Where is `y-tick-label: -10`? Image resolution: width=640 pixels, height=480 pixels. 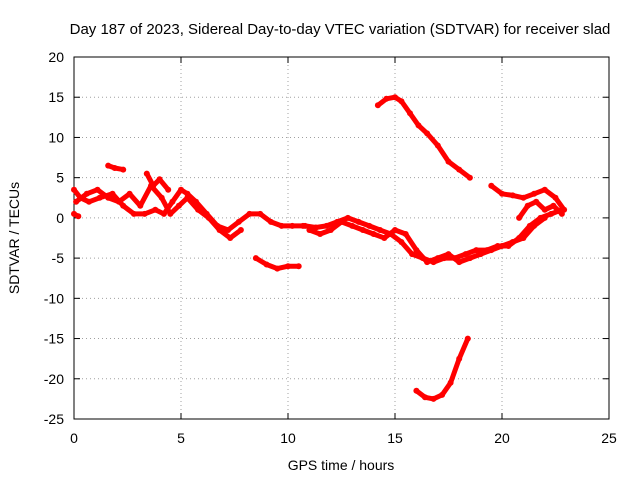
y-tick-label: -10 is located at coordinates (54, 298).